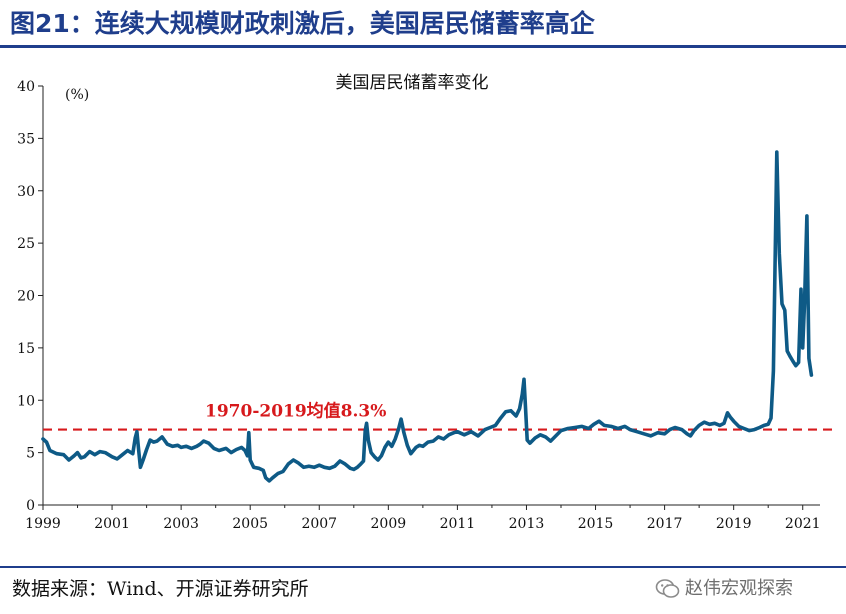 The height and width of the screenshot is (614, 846). I want to click on watermark-label: 赵伟宏观探索, so click(739, 588).